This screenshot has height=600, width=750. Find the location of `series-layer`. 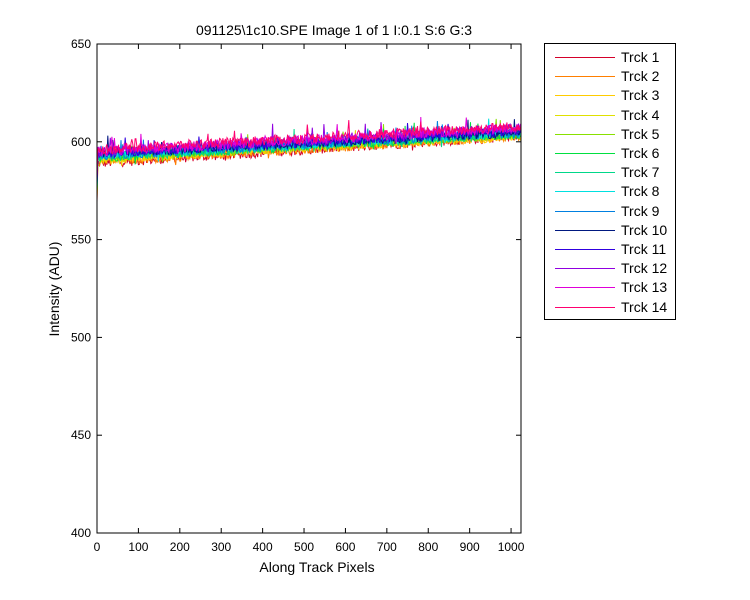

series-layer is located at coordinates (309, 159).